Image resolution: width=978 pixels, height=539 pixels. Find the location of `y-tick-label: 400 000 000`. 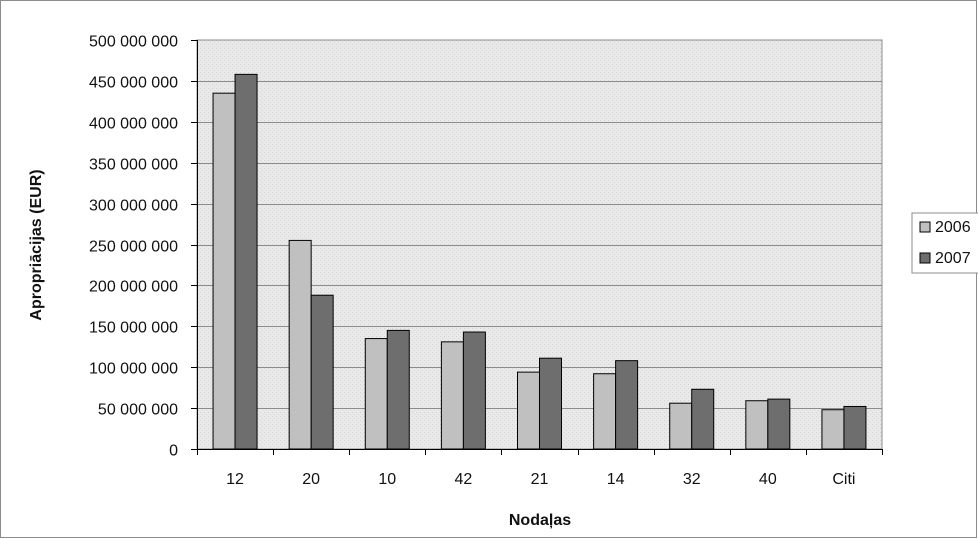

y-tick-label: 400 000 000 is located at coordinates (133, 124).